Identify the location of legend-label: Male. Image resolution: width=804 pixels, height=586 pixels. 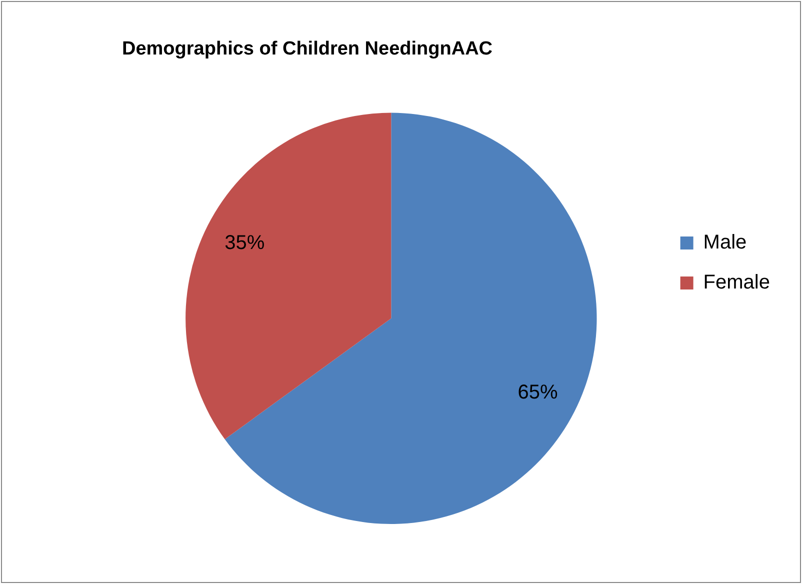
(725, 243).